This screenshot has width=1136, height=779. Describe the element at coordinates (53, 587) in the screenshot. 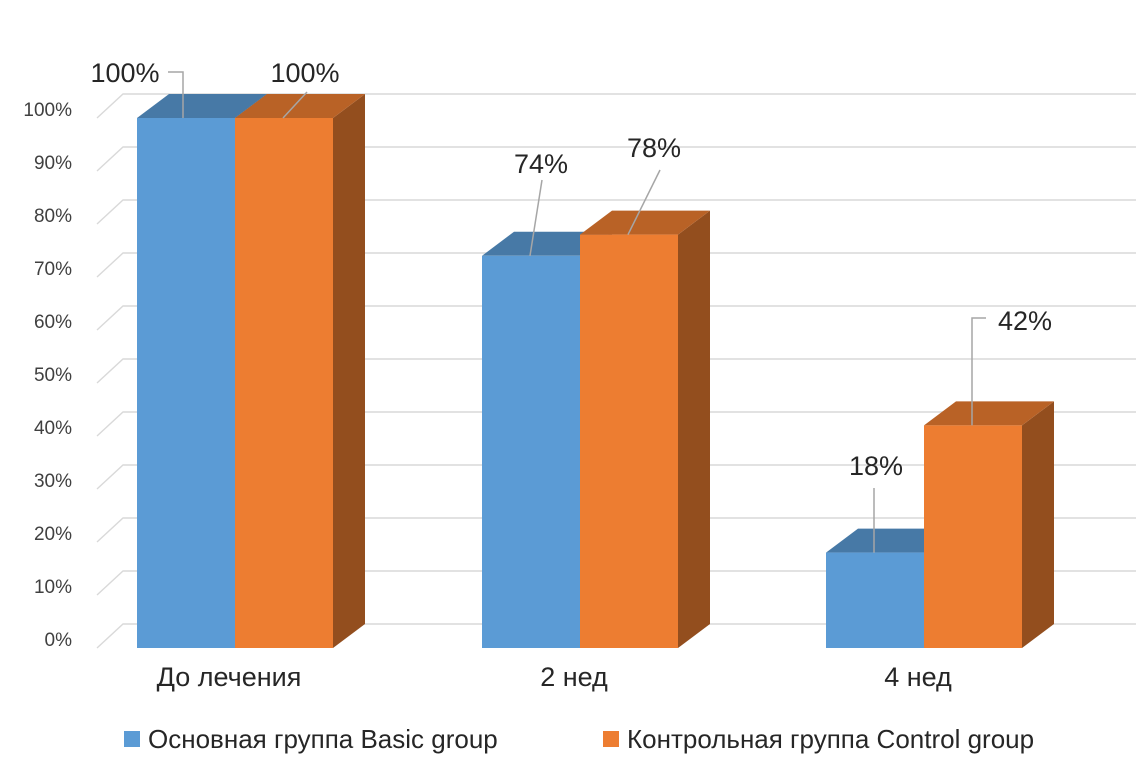

I see `y-tick-label: 10%` at that location.